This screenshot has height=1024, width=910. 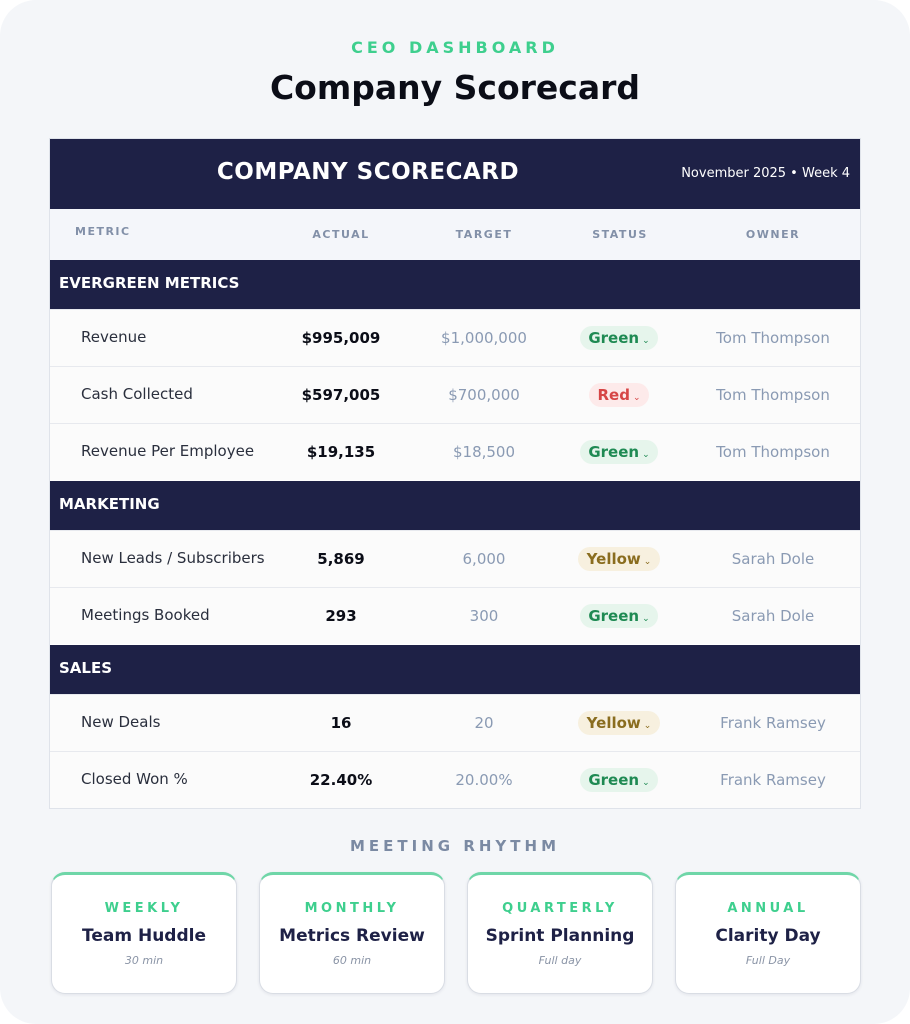 I want to click on meeting-card: QUARTERLY Sprint Planning Full day, so click(x=560, y=933).